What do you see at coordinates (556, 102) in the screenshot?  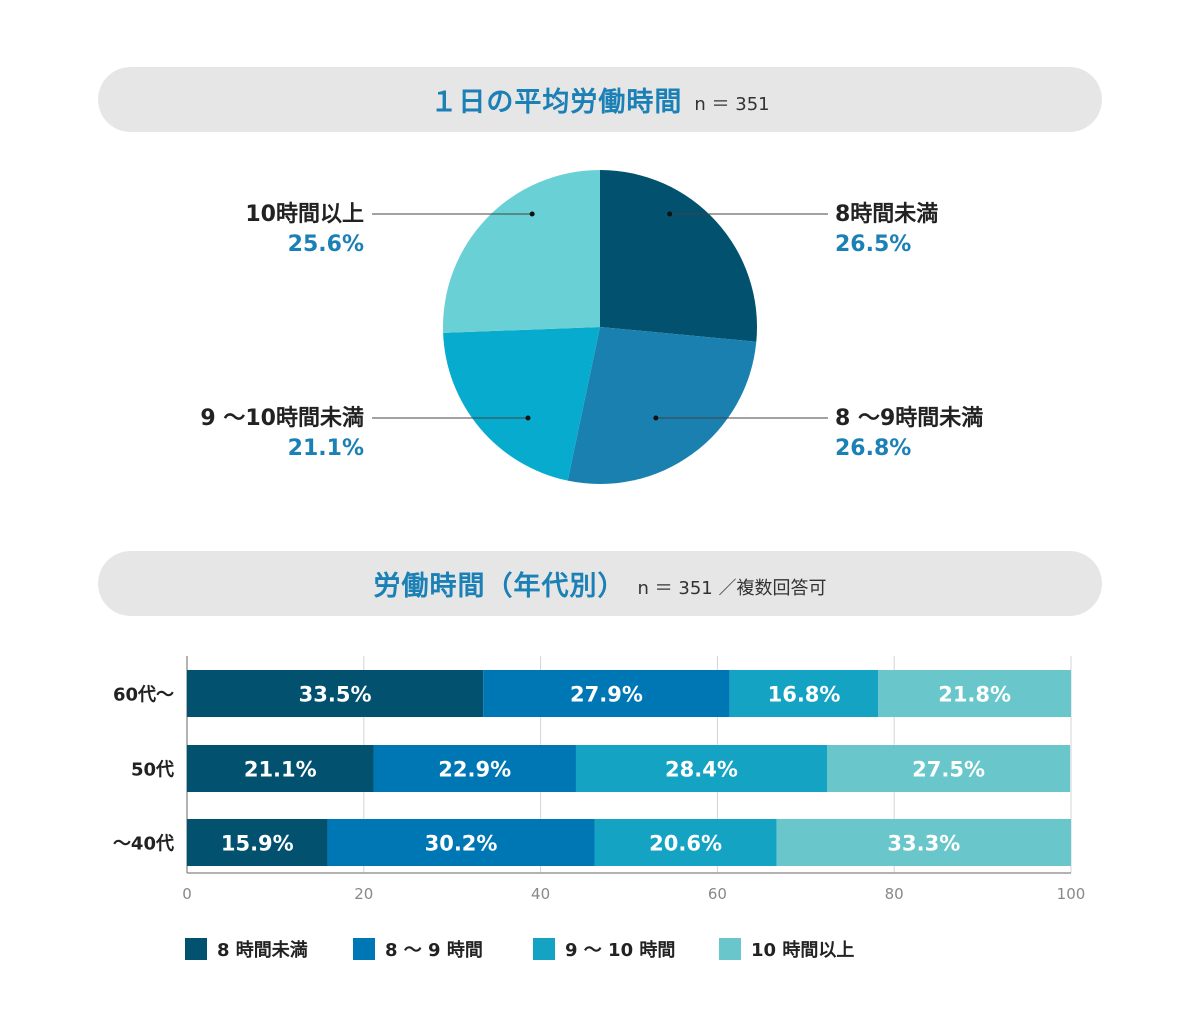 I see `pie-chart-title: １日の平均労働時間` at bounding box center [556, 102].